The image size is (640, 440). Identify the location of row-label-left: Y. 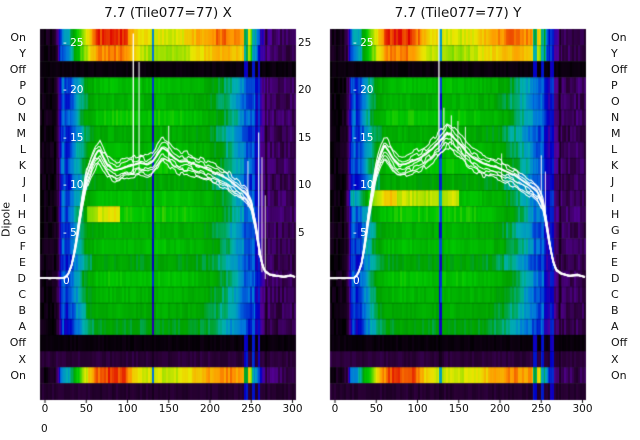
(22, 53).